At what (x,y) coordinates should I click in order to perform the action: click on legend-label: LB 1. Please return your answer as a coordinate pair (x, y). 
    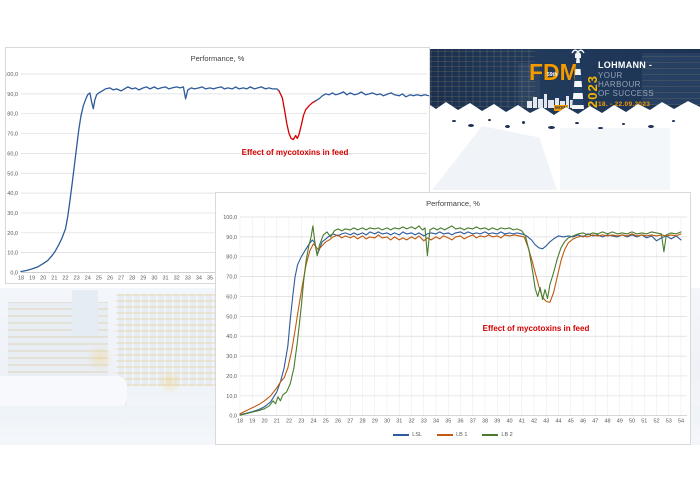
    Looking at the image, I should click on (462, 435).